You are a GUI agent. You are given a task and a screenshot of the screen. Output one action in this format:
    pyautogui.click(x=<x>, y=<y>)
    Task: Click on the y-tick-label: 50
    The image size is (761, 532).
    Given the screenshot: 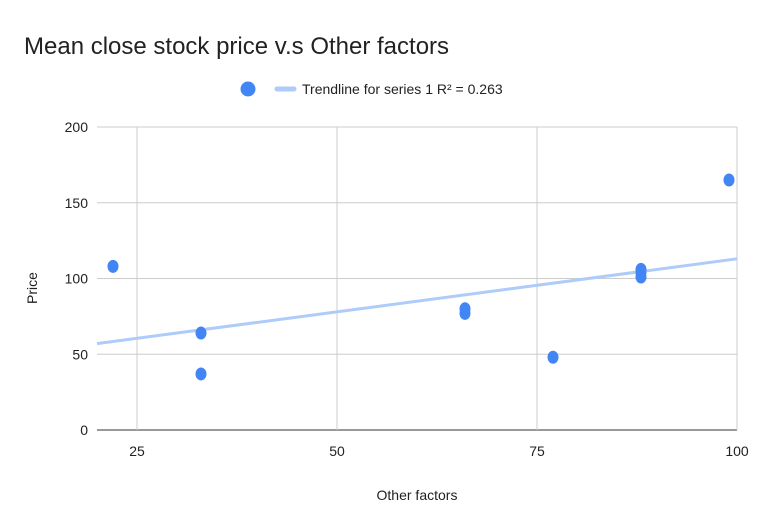 What is the action you would take?
    pyautogui.click(x=80, y=354)
    